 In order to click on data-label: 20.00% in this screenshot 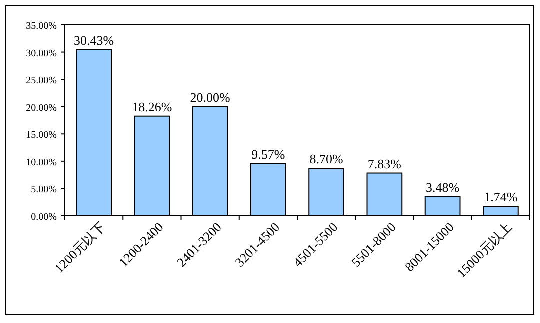, I will do `click(210, 97)`.